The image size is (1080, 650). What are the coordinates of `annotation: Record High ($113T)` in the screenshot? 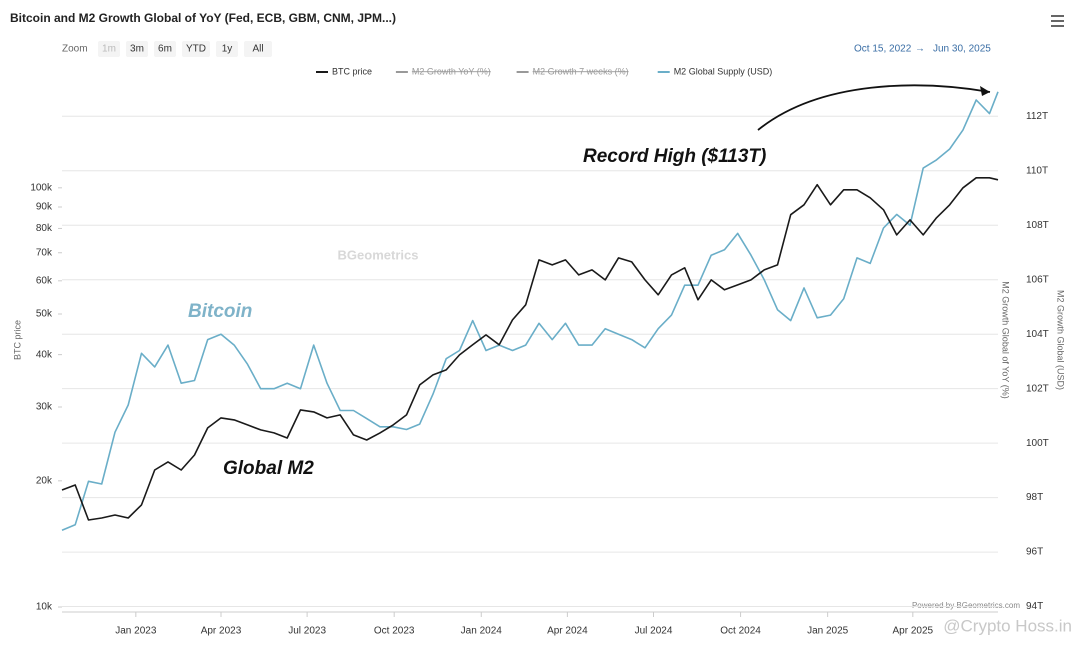 It's located at (674, 156).